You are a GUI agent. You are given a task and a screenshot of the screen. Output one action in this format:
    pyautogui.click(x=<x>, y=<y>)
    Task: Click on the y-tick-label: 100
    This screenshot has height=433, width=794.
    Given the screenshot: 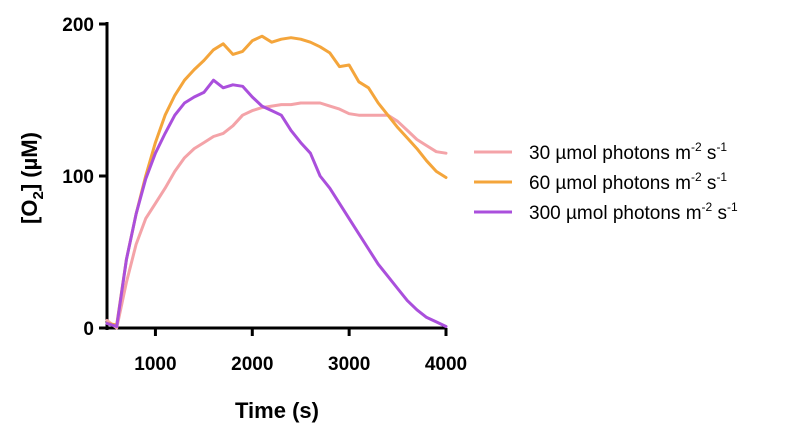 What is the action you would take?
    pyautogui.click(x=78, y=177)
    